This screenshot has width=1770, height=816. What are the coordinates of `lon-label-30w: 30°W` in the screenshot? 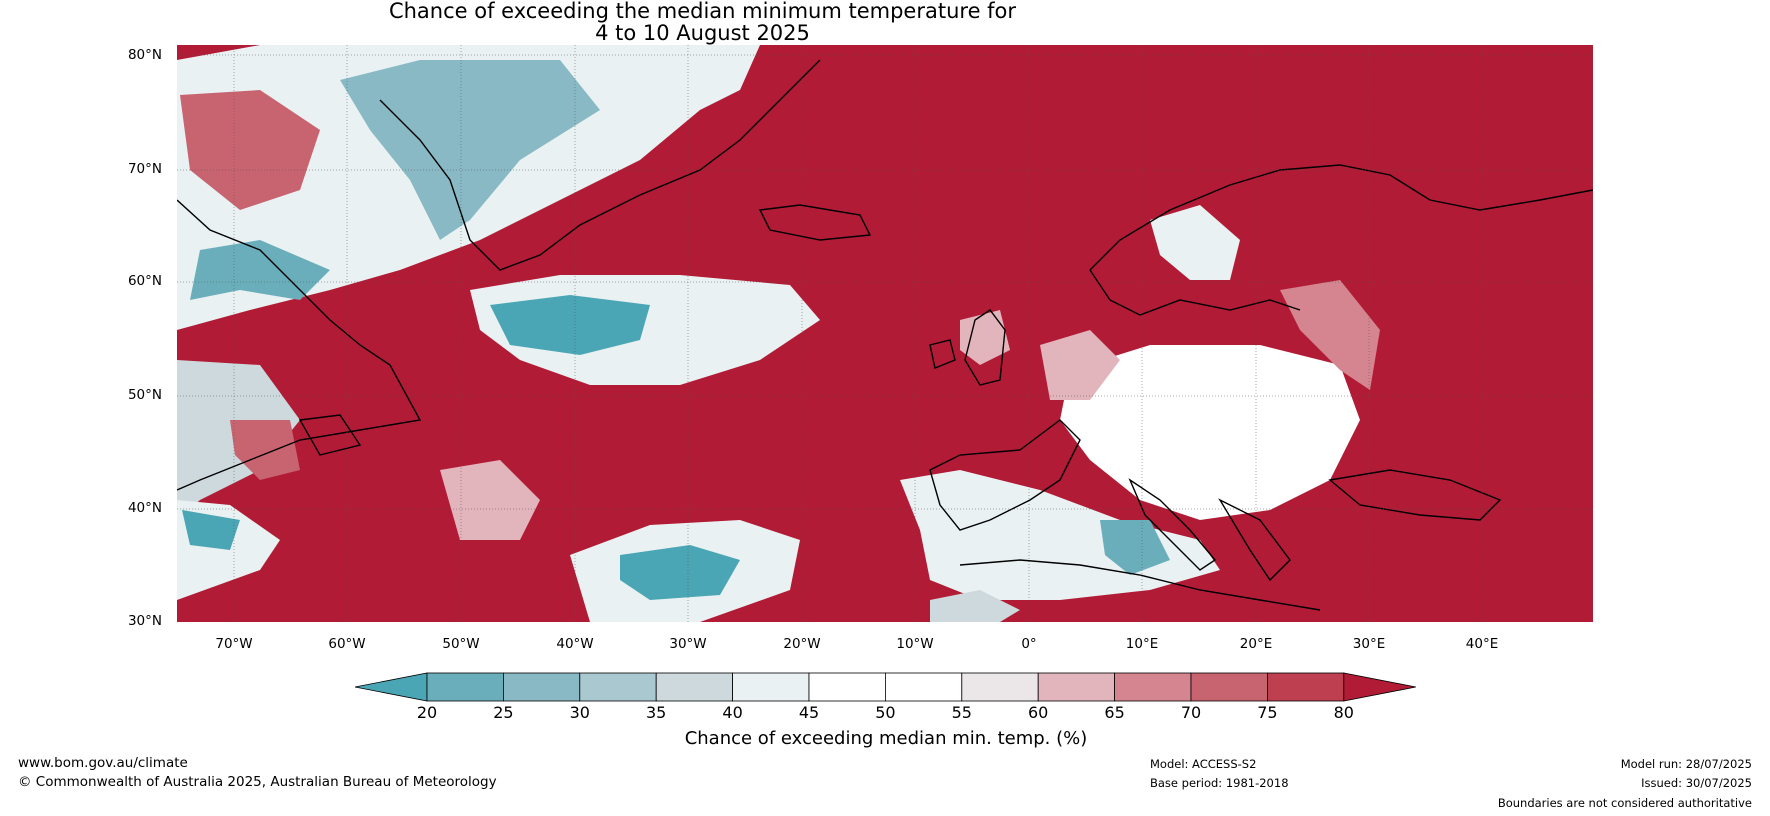 It's located at (688, 644).